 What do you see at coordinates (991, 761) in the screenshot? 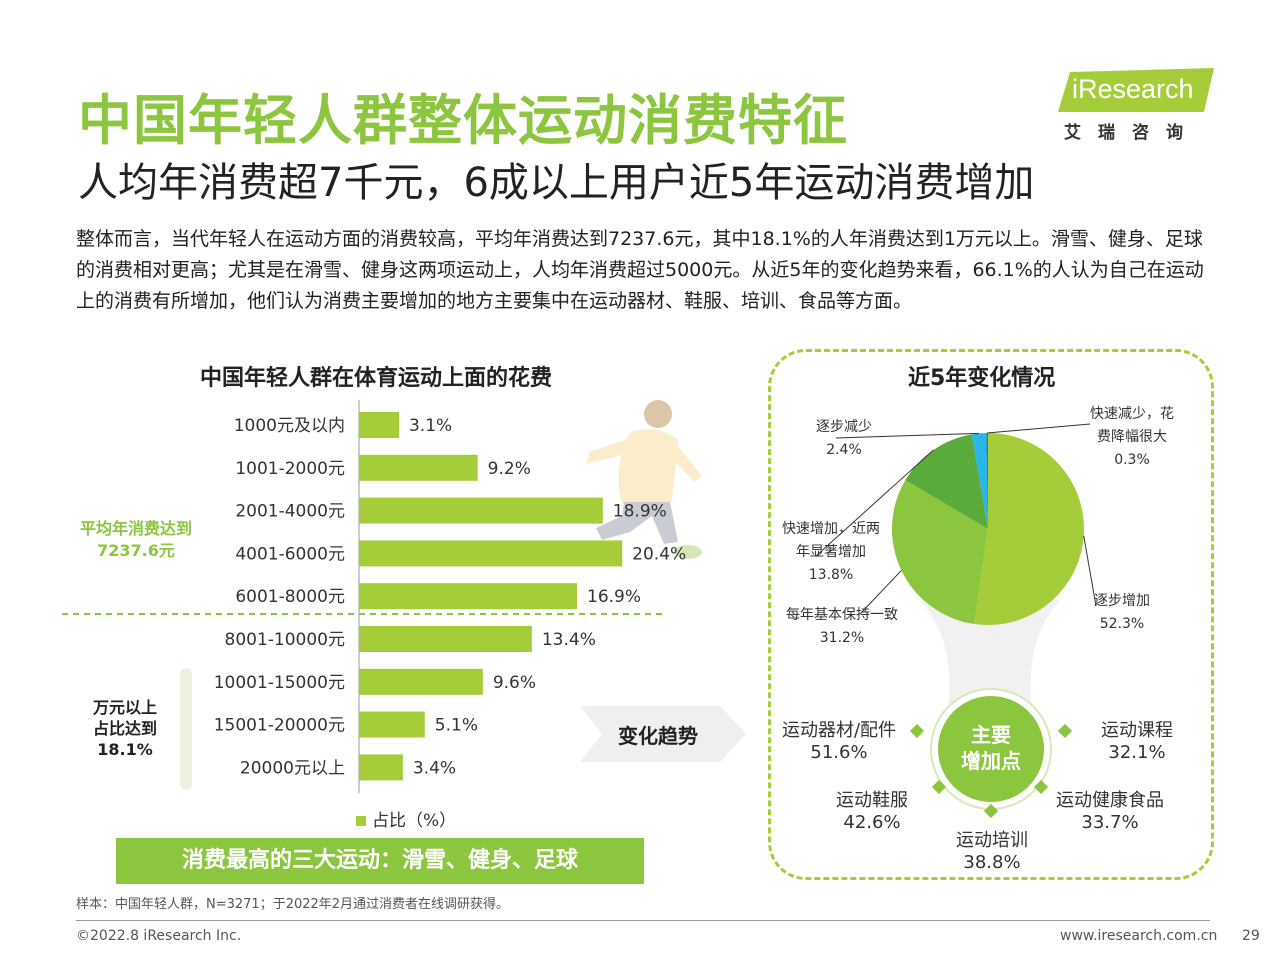
I see `key-center-line2: 增加点` at bounding box center [991, 761].